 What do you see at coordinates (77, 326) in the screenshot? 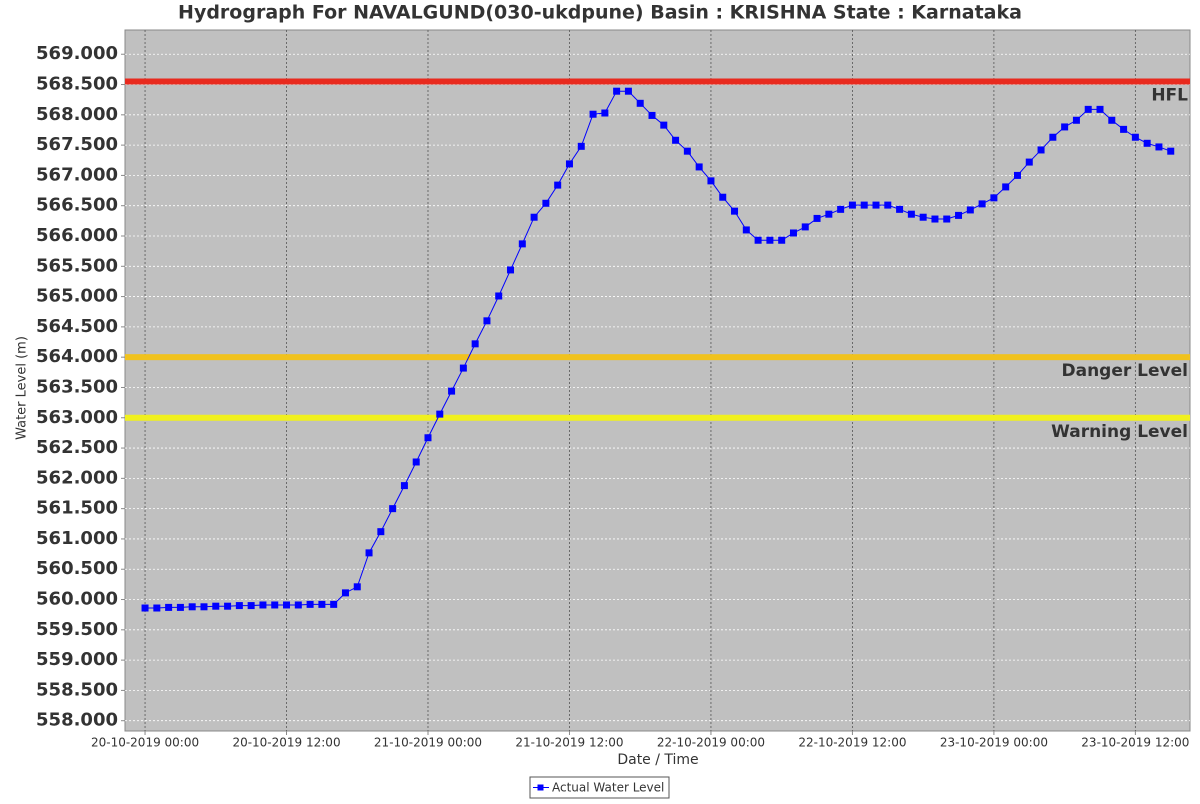
I see `y-tick-label: 564.500` at bounding box center [77, 326].